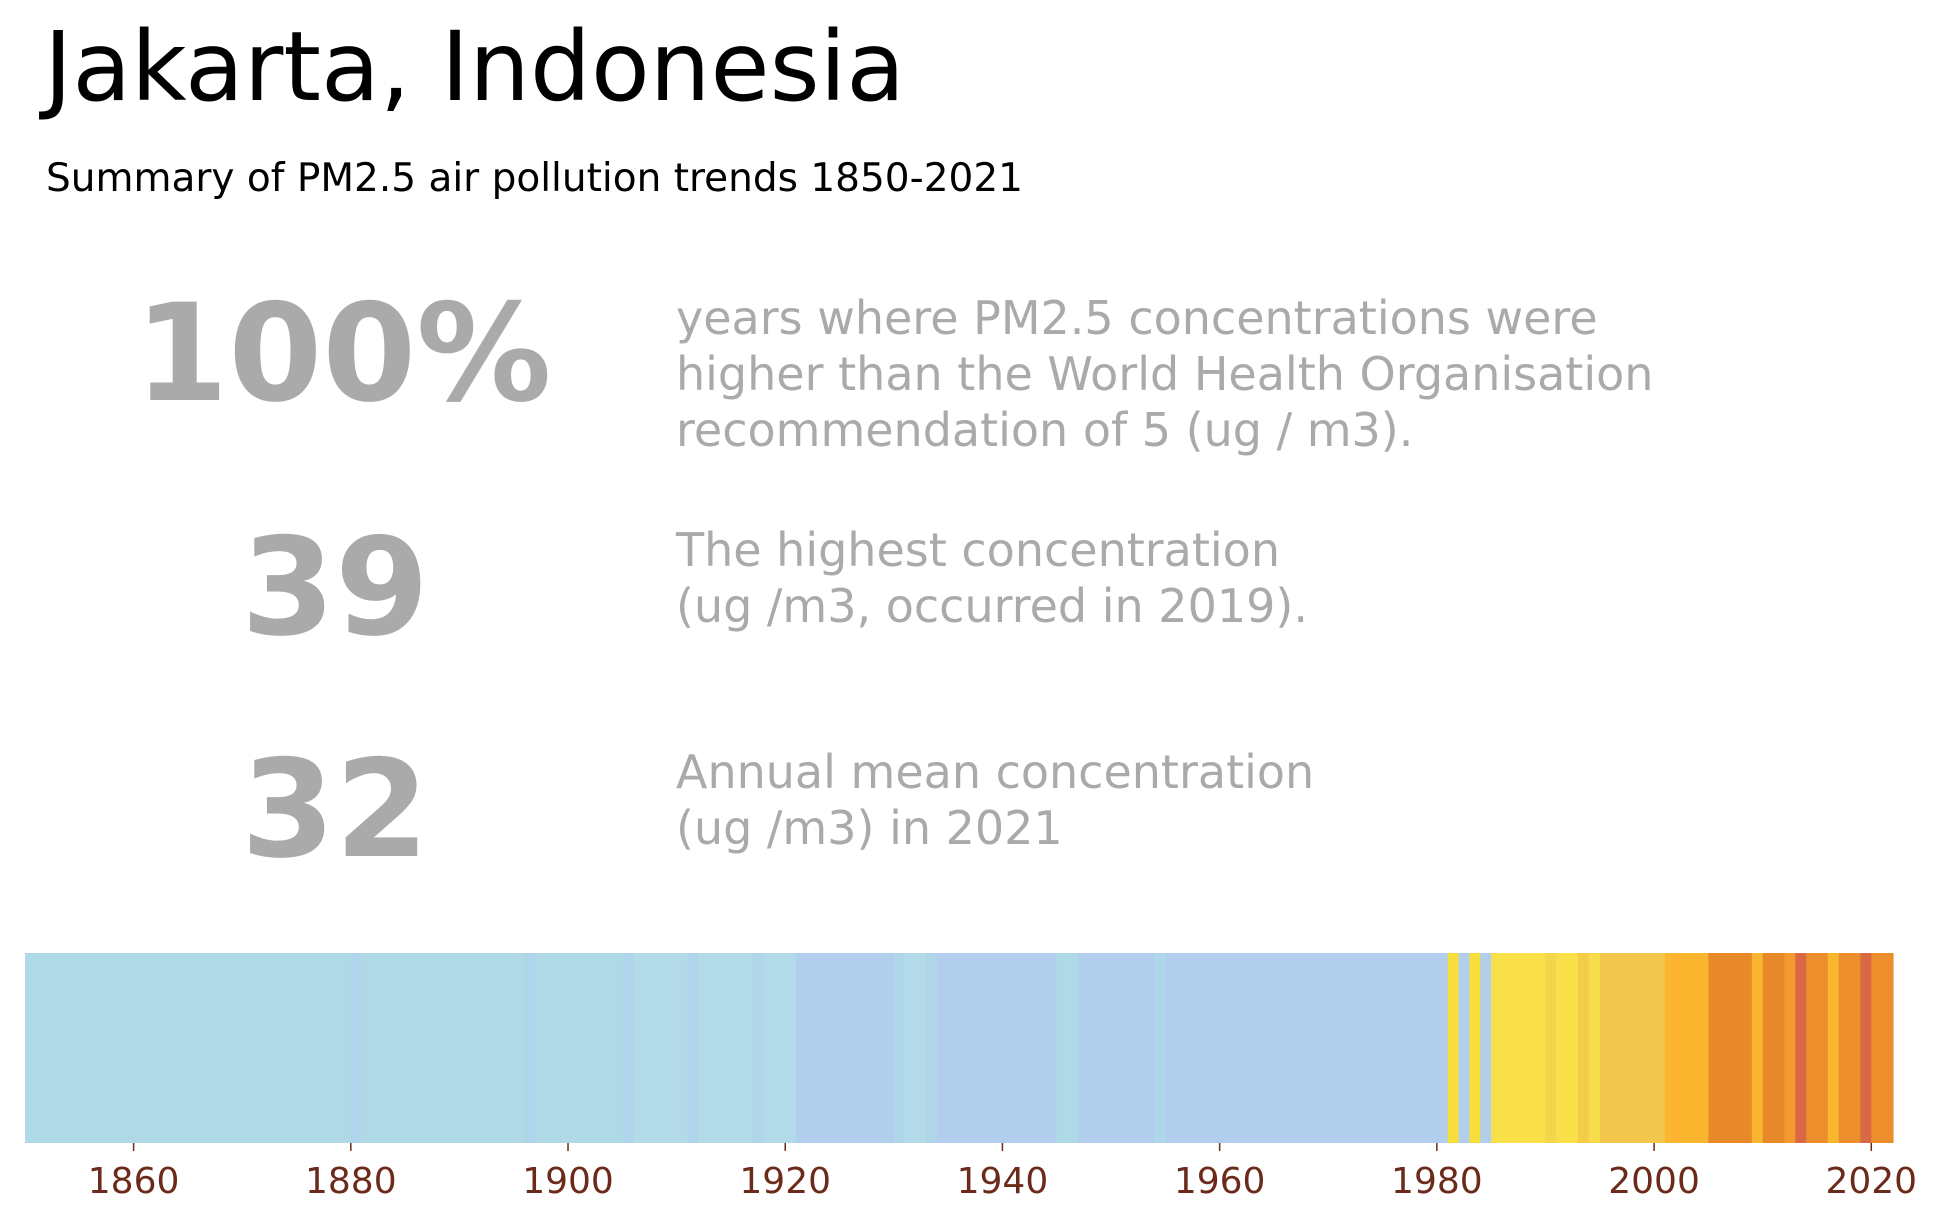 The image size is (1938, 1224). I want to click on stripe-2016, so click(1833, 1048).